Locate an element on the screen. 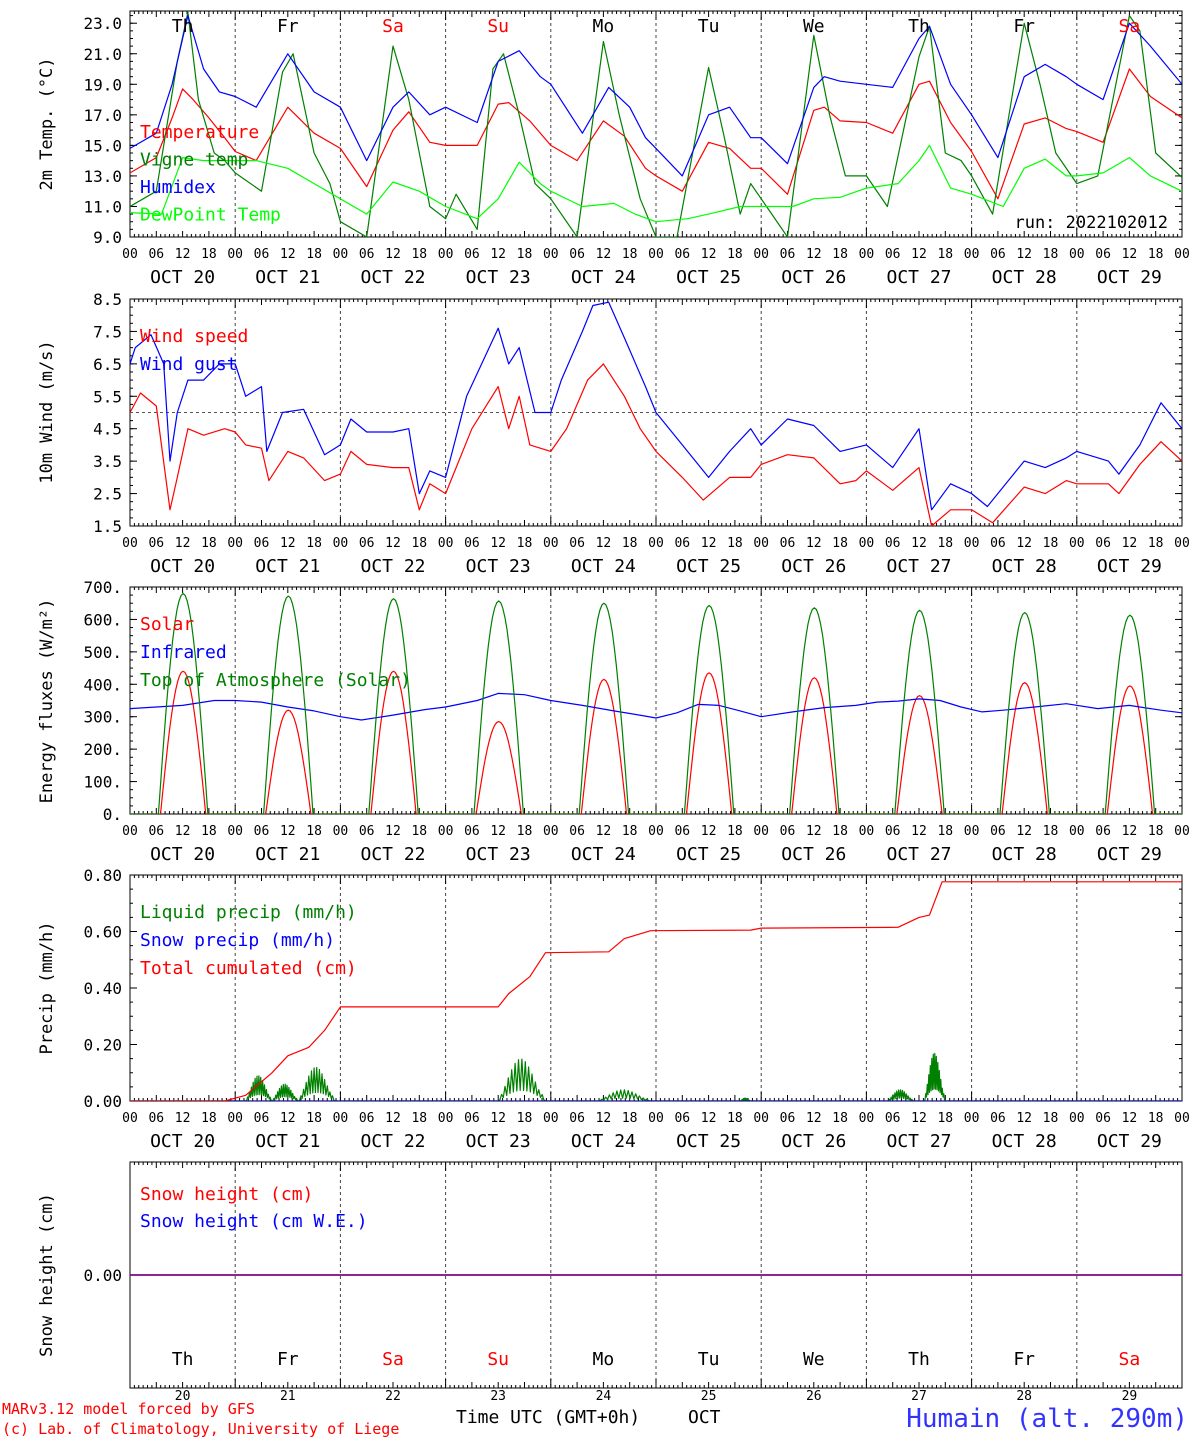  date-label: OCT 29 is located at coordinates (1129, 277).